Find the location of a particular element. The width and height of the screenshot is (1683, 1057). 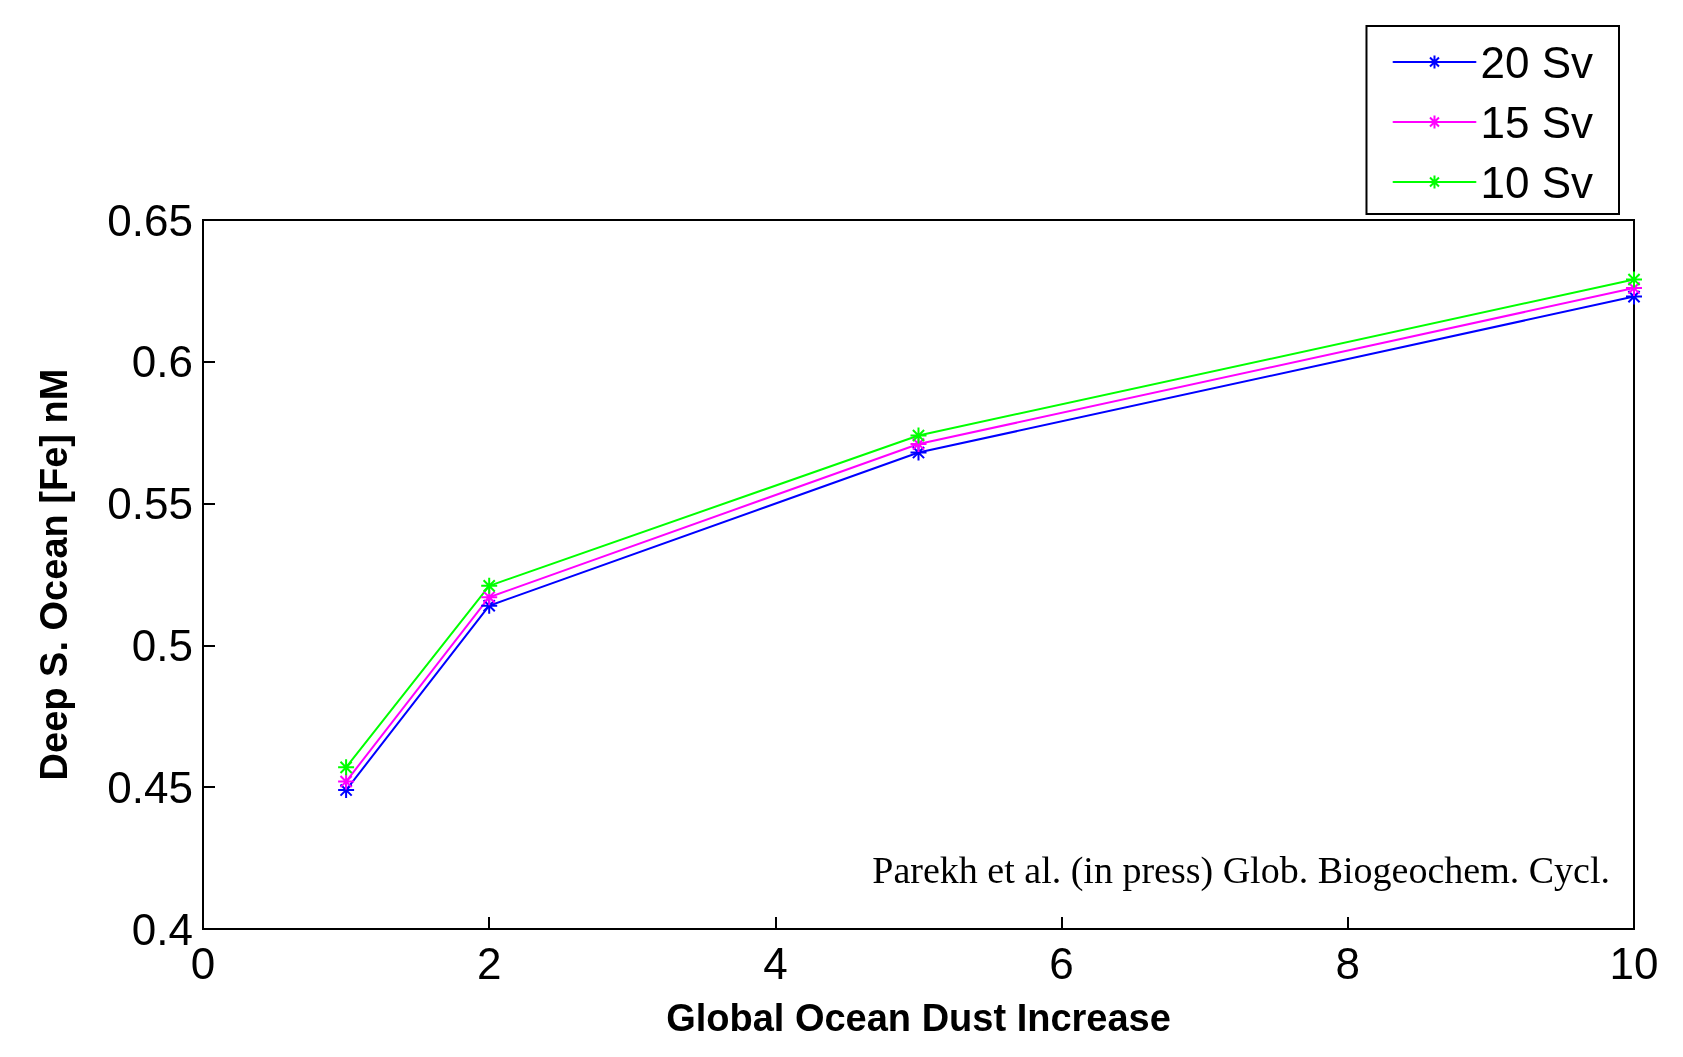

x-tick-label: 10 is located at coordinates (1634, 963).